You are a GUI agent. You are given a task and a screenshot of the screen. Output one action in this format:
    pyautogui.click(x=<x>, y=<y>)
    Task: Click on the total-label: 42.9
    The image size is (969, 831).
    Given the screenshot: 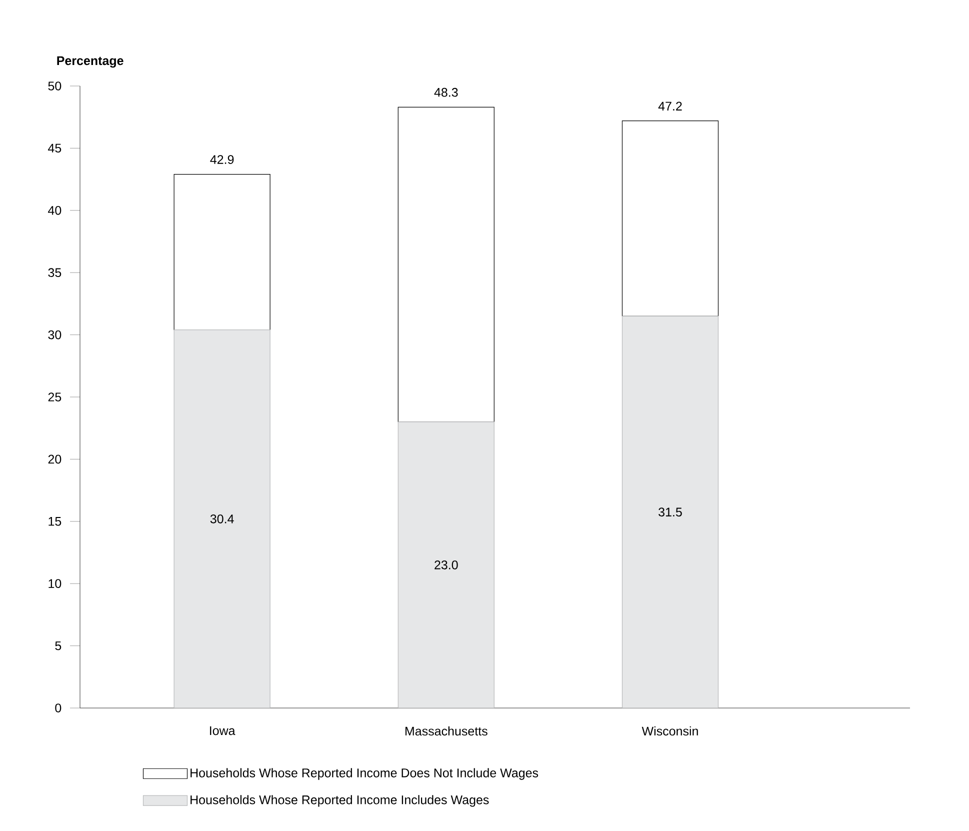 What is the action you would take?
    pyautogui.click(x=222, y=159)
    